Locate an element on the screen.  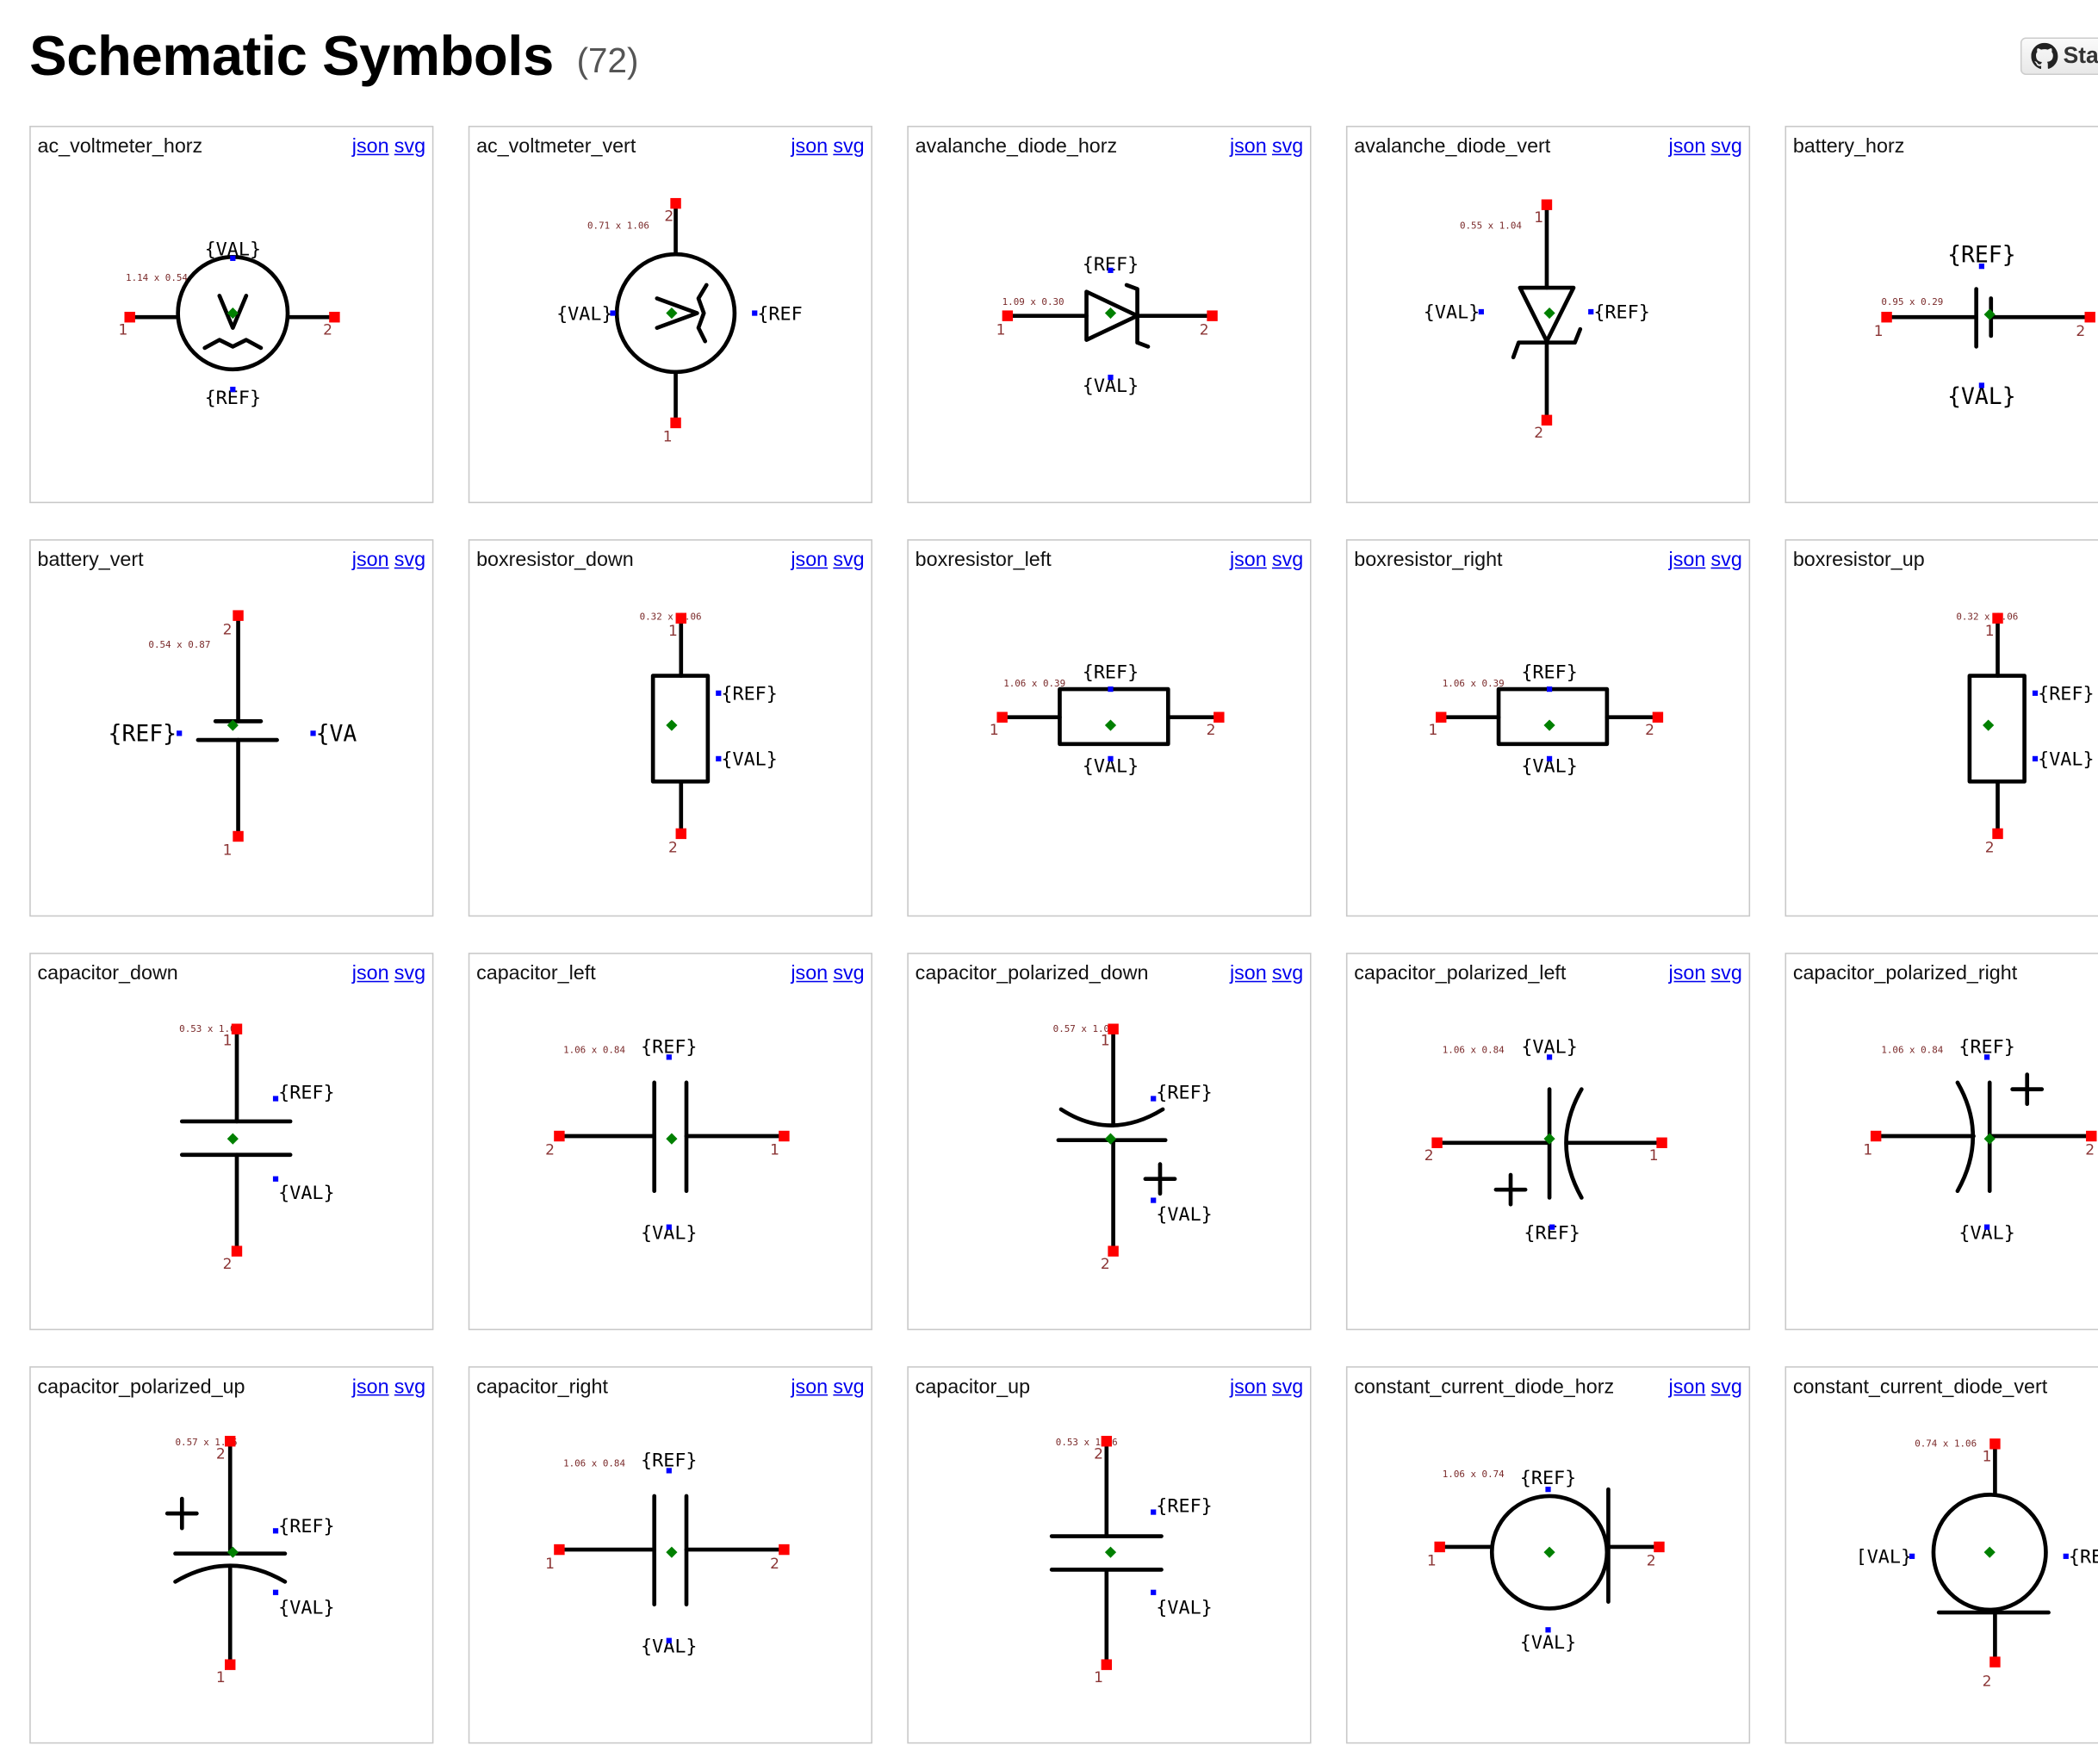
card-links: json svg is located at coordinates (1702, 1387).